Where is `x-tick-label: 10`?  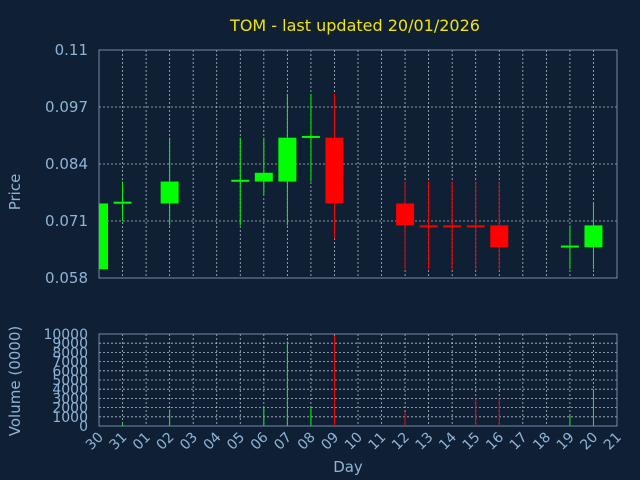
x-tick-label: 10 is located at coordinates (354, 442).